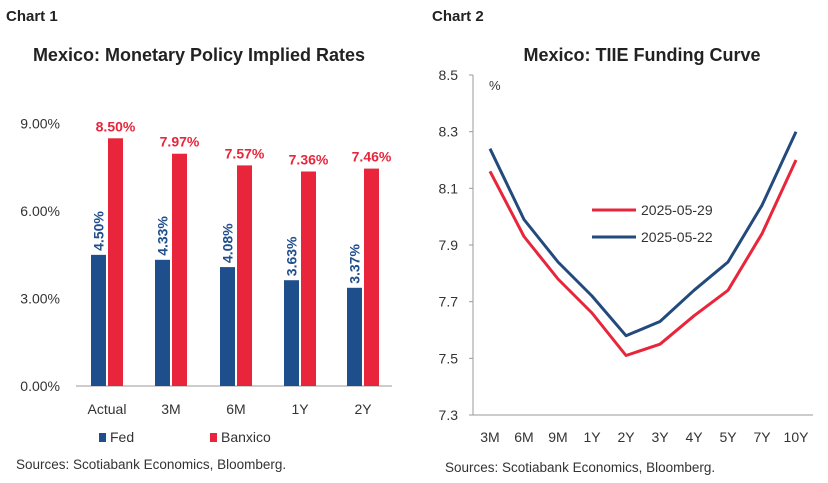 The height and width of the screenshot is (483, 828). What do you see at coordinates (355, 264) in the screenshot?
I see `label-fed-2y: 3.37%` at bounding box center [355, 264].